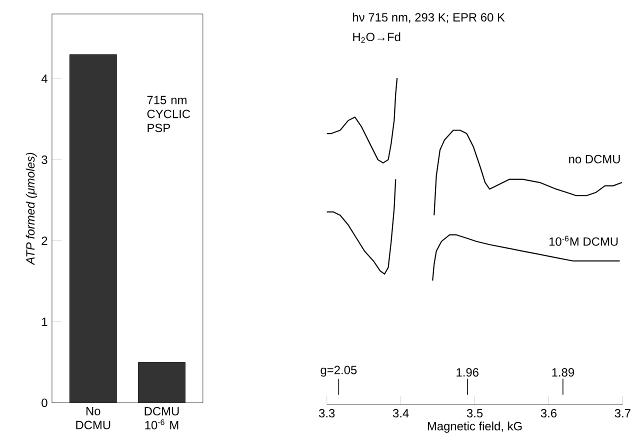 The width and height of the screenshot is (635, 444). What do you see at coordinates (548, 413) in the screenshot?
I see `x-tick-label: 3.6` at bounding box center [548, 413].